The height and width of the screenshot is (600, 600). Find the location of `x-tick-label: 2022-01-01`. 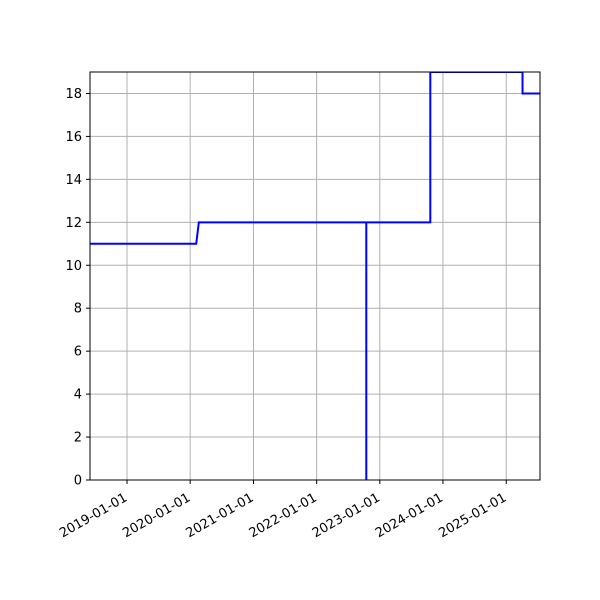

x-tick-label: 2022-01-01 is located at coordinates (283, 515).